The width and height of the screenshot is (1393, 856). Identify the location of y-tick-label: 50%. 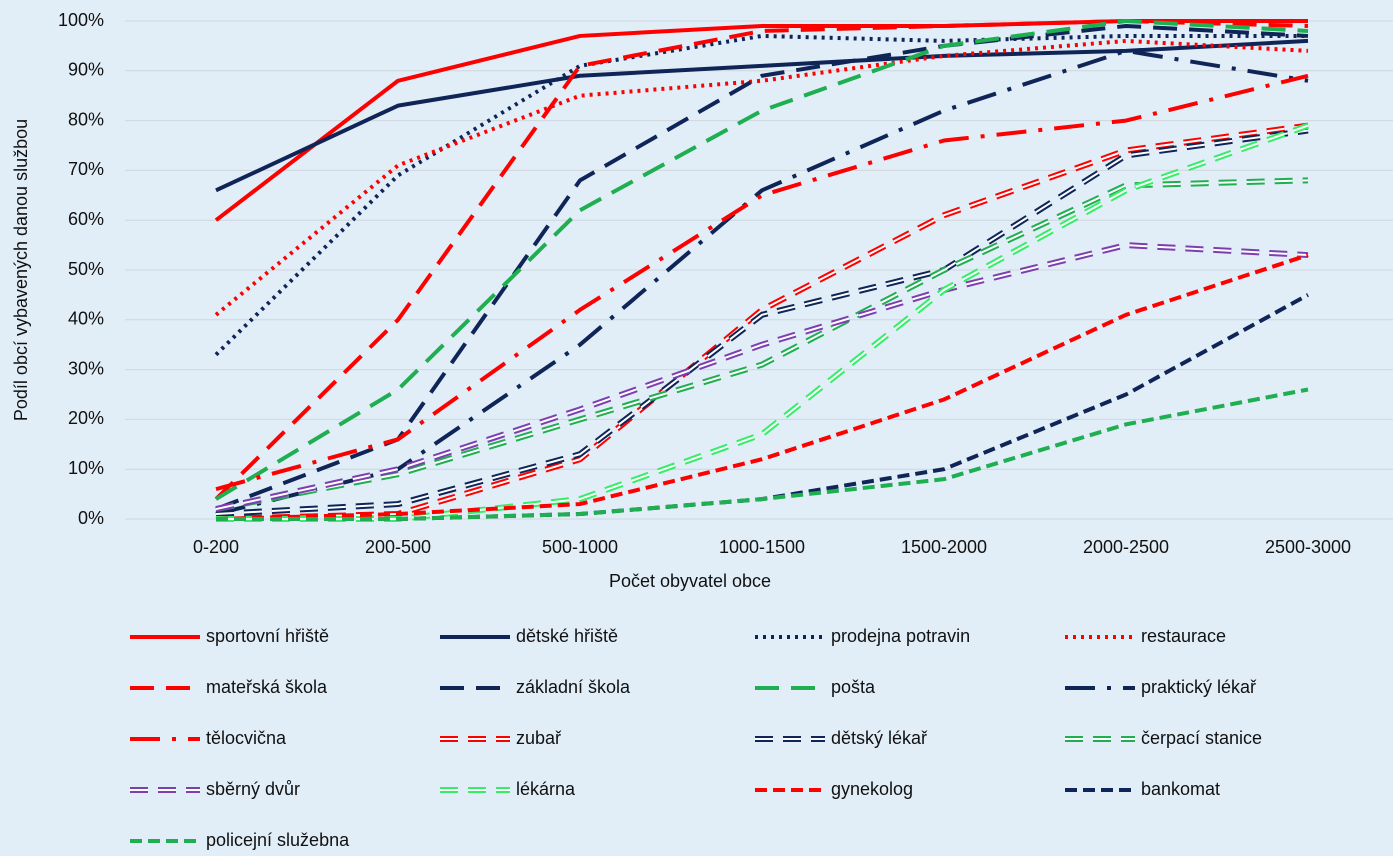
(86, 269).